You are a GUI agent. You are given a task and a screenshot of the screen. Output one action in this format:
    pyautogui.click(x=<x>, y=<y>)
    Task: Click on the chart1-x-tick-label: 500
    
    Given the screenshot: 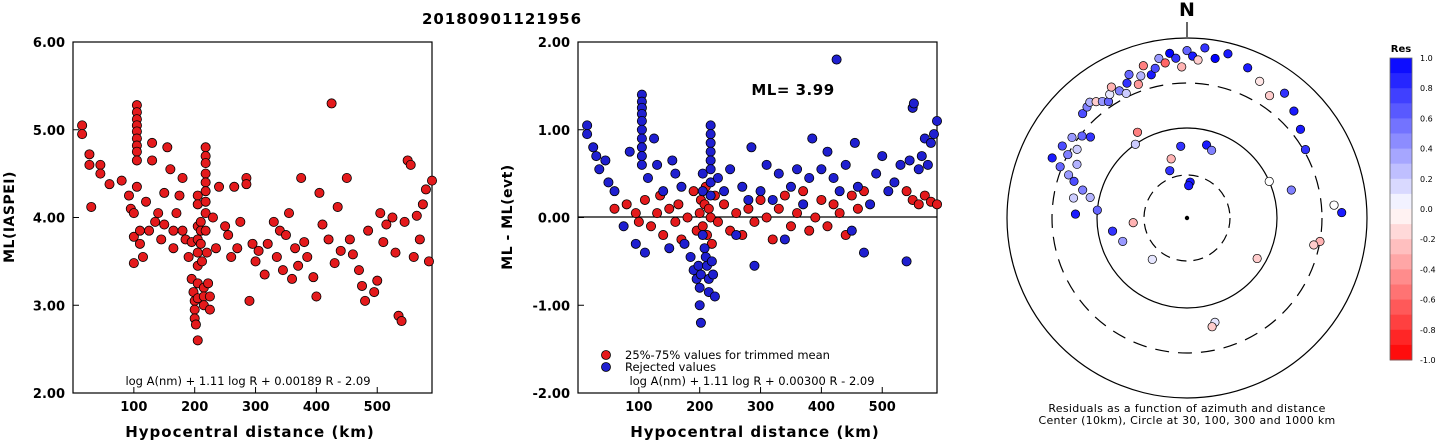 What is the action you would take?
    pyautogui.click(x=377, y=407)
    